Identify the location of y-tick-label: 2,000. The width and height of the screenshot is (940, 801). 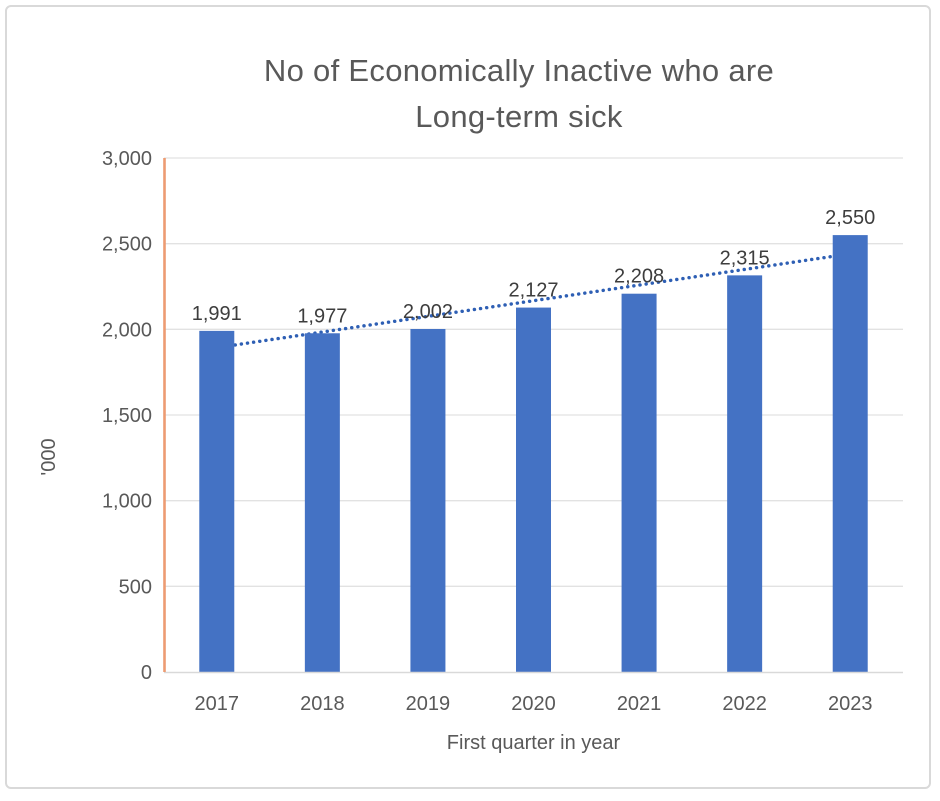
(127, 330).